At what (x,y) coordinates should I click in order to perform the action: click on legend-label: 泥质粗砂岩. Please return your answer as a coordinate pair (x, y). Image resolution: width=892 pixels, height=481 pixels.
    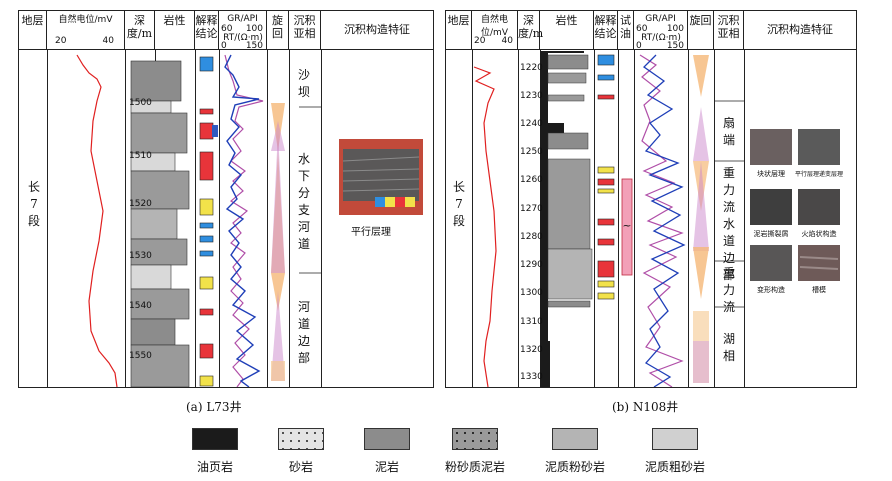
    Looking at the image, I should click on (674, 467).